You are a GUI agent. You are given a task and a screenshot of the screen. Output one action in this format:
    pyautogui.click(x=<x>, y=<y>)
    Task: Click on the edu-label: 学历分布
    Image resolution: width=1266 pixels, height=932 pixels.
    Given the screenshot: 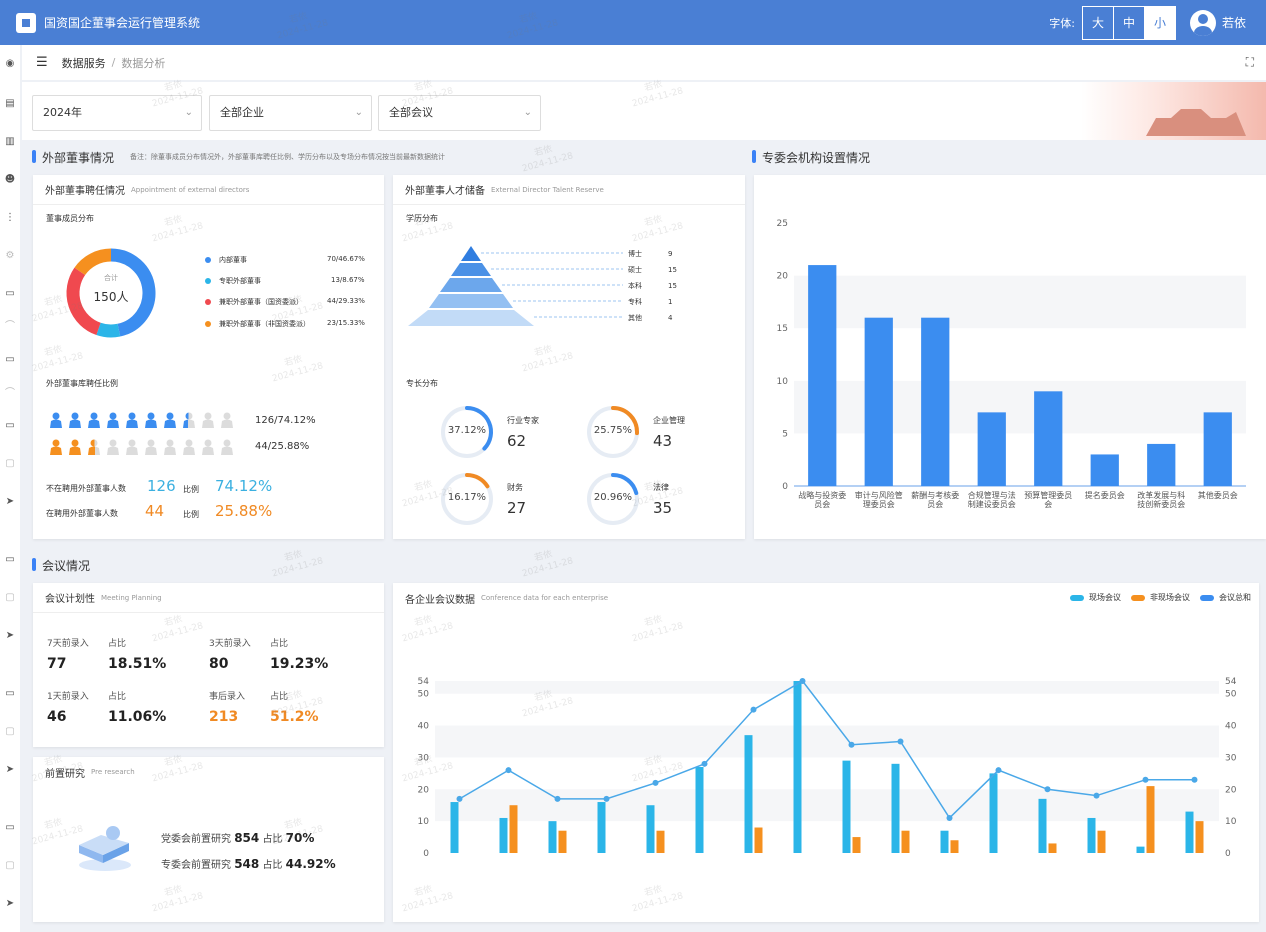 What is the action you would take?
    pyautogui.click(x=422, y=218)
    